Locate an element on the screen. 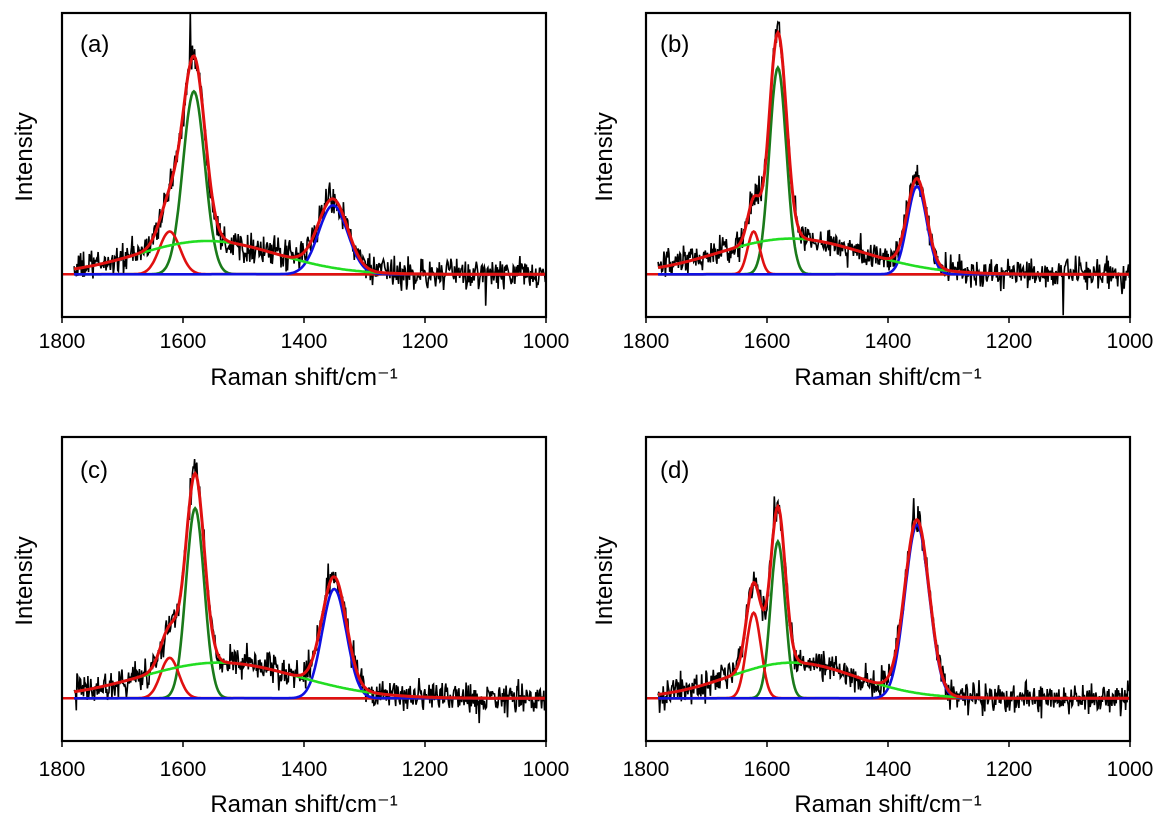 Image resolution: width=1160 pixels, height=821 pixels. panel-label: (b) is located at coordinates (674, 44).